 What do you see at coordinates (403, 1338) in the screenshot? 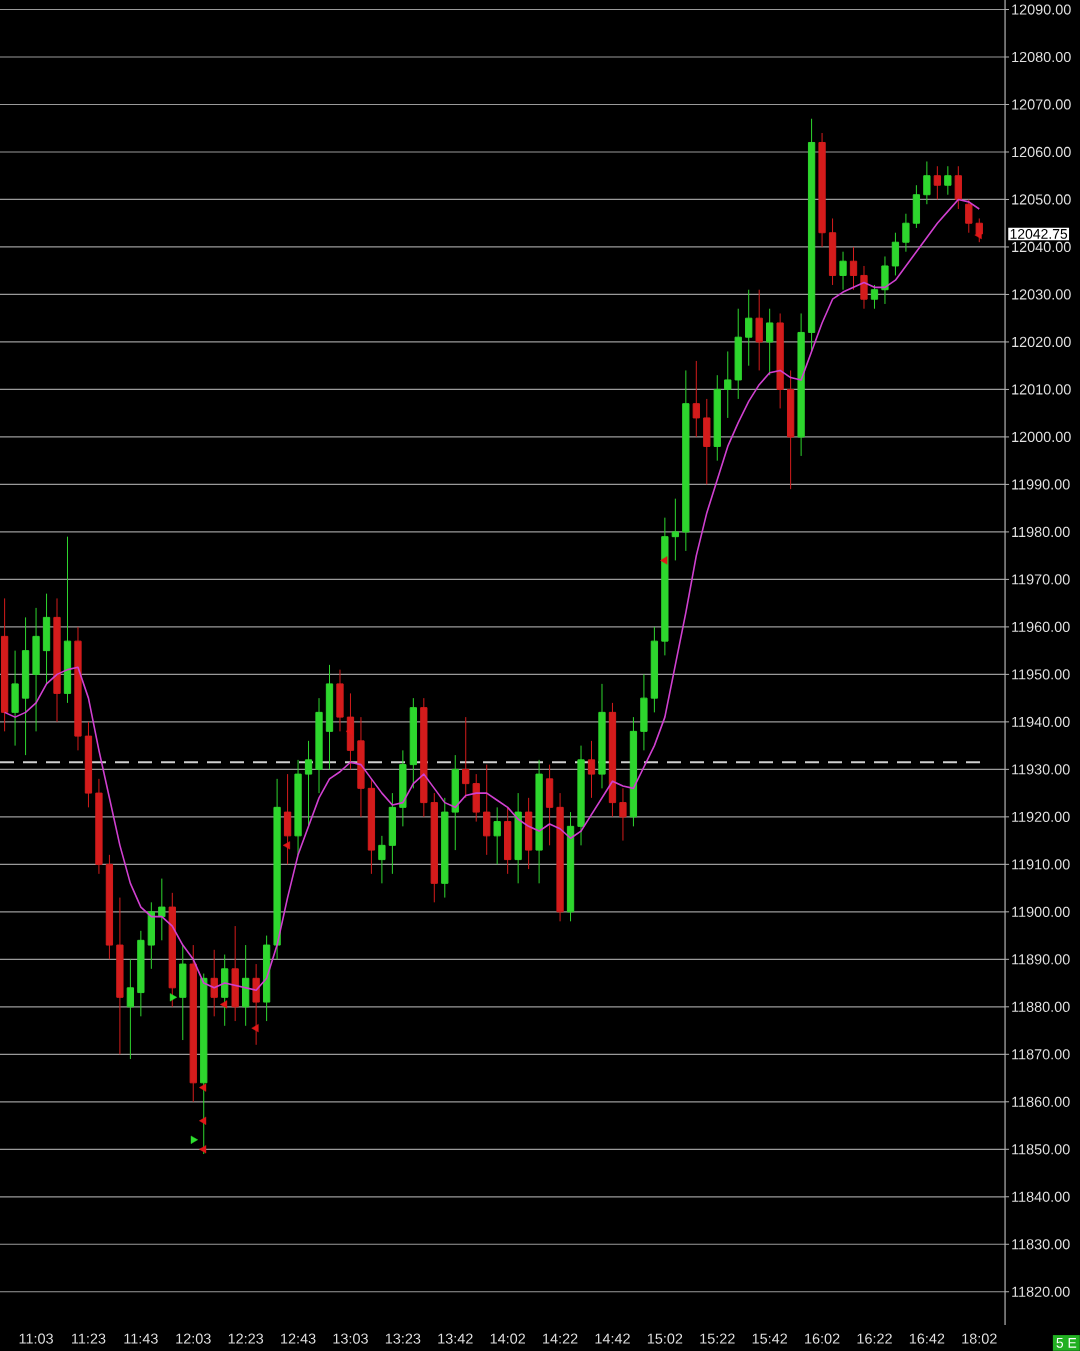
I see `x-tick-label: 13:23` at bounding box center [403, 1338].